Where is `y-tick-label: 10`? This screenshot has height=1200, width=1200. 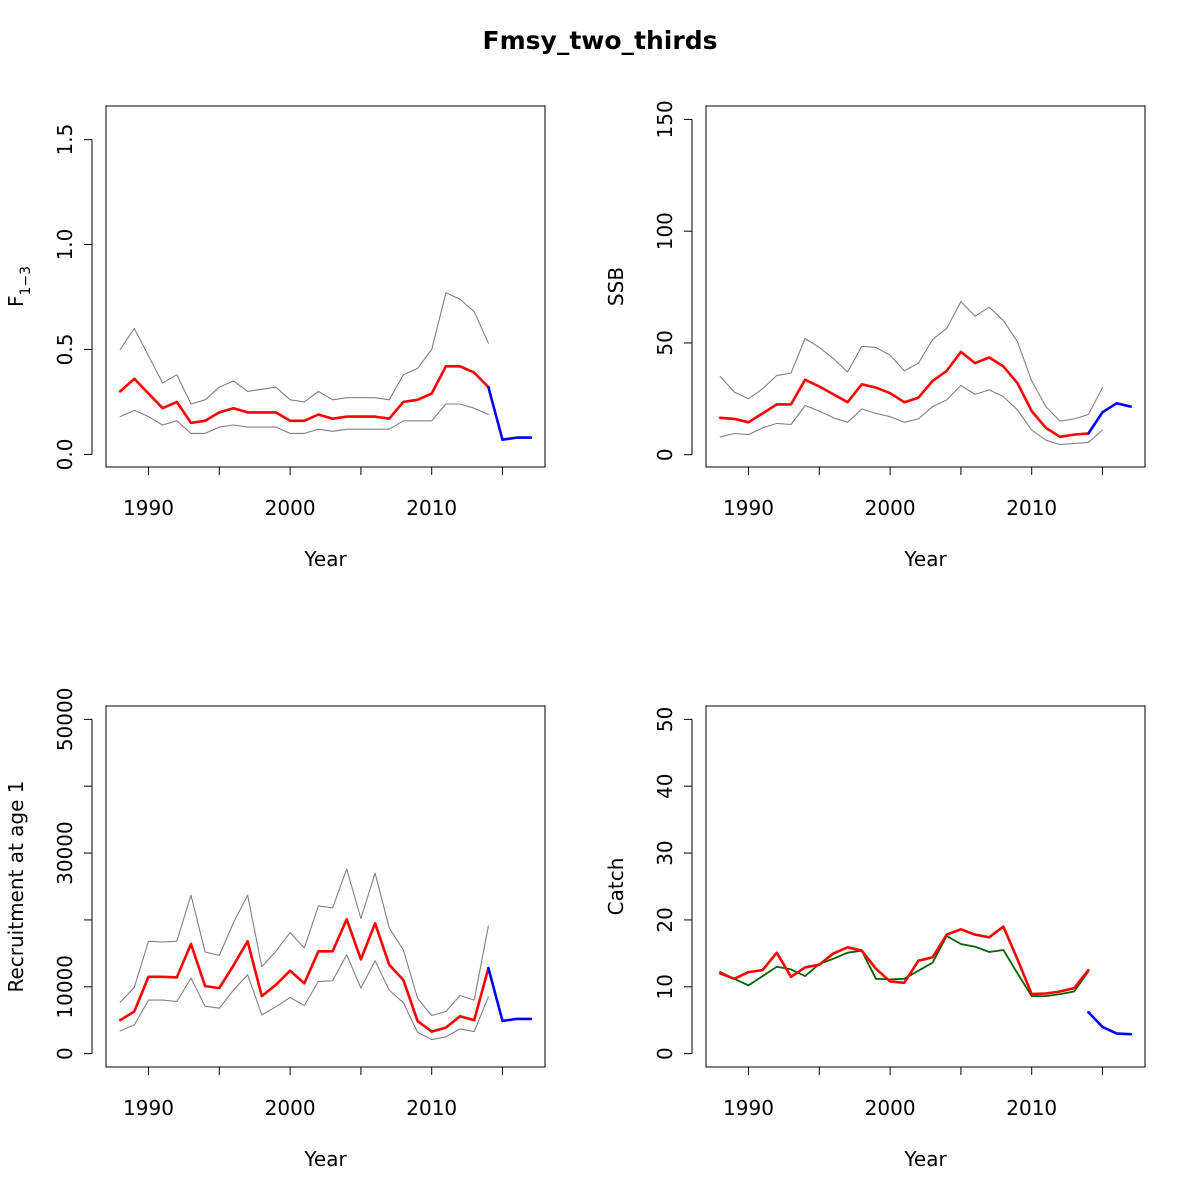 y-tick-label: 10 is located at coordinates (665, 986).